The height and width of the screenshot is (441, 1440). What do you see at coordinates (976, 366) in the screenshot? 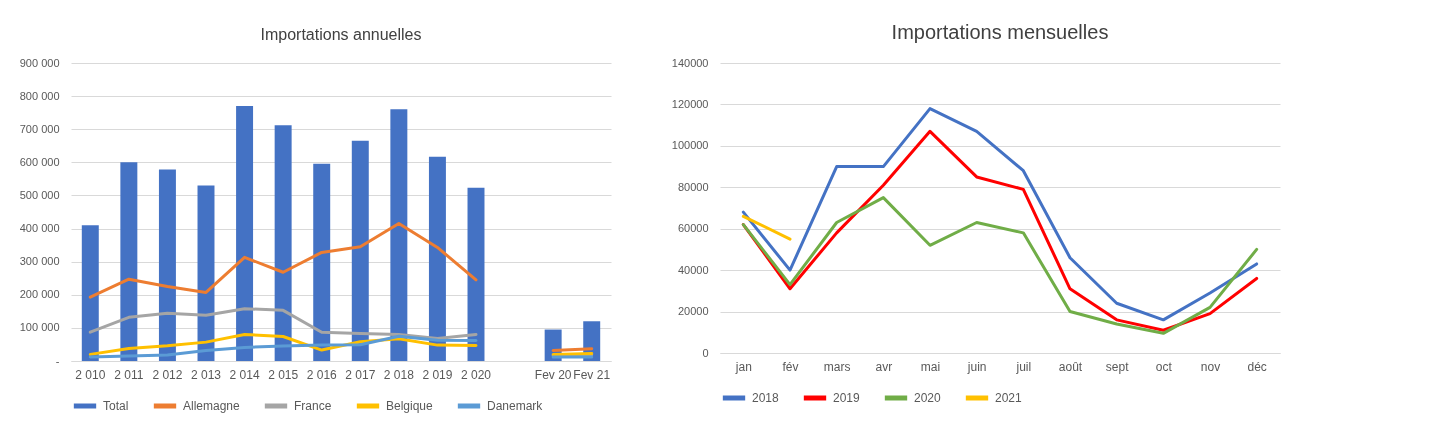
I see `x-tick-label: juin` at bounding box center [976, 366].